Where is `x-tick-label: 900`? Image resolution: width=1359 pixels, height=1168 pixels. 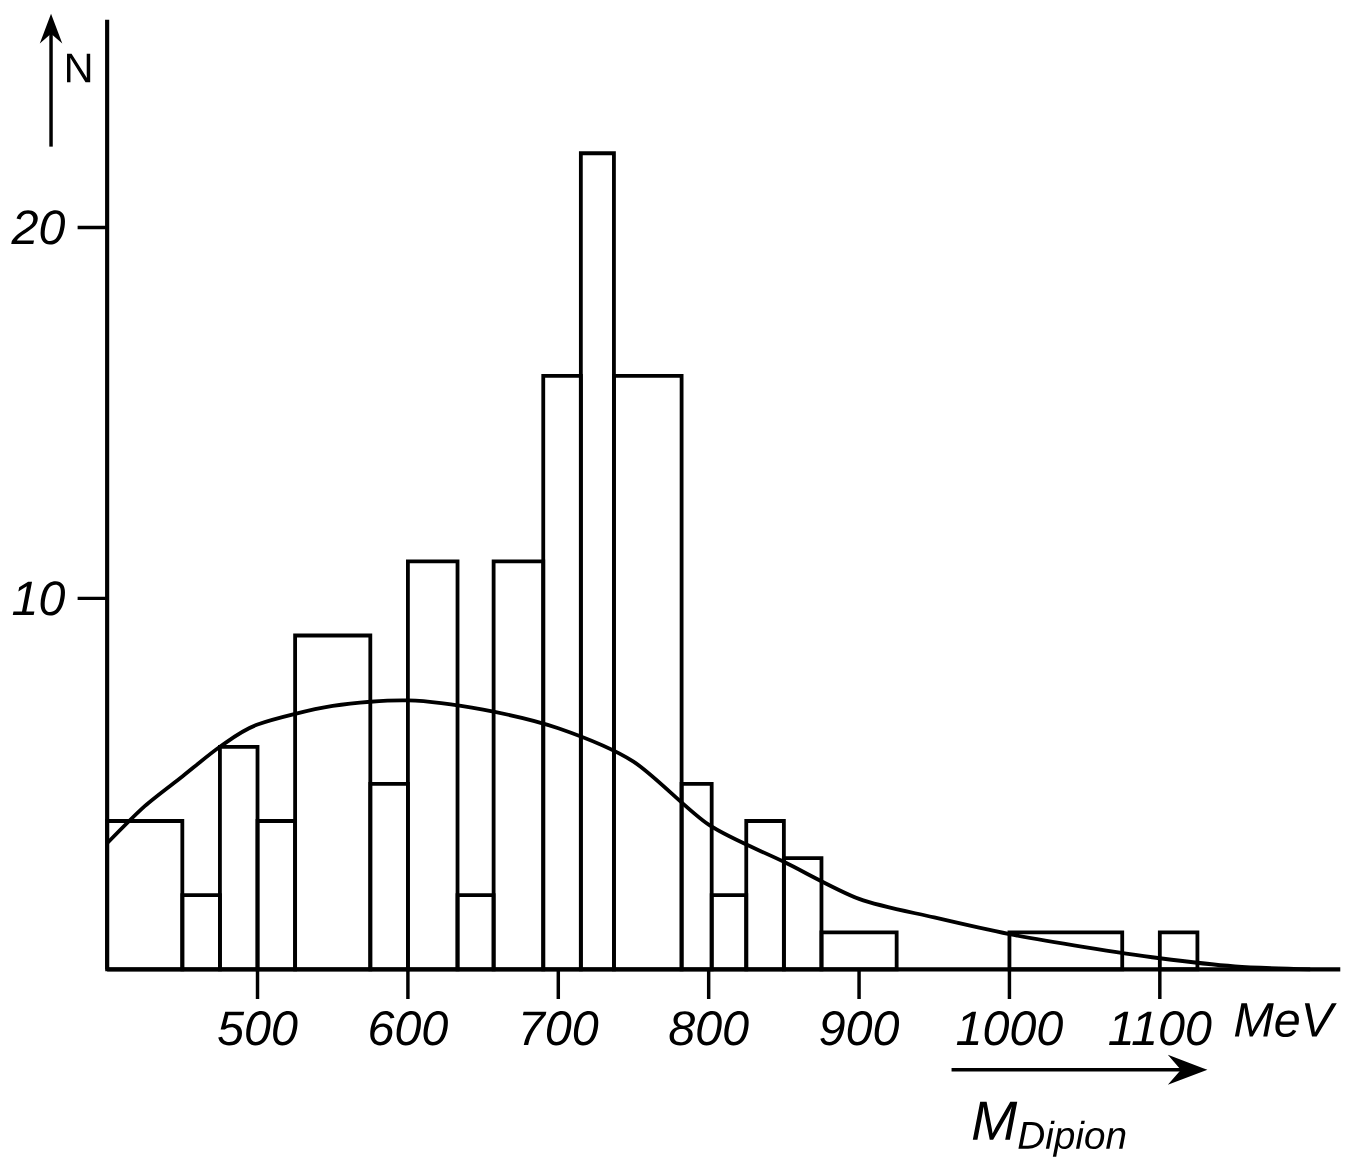 x-tick-label: 900 is located at coordinates (860, 1028).